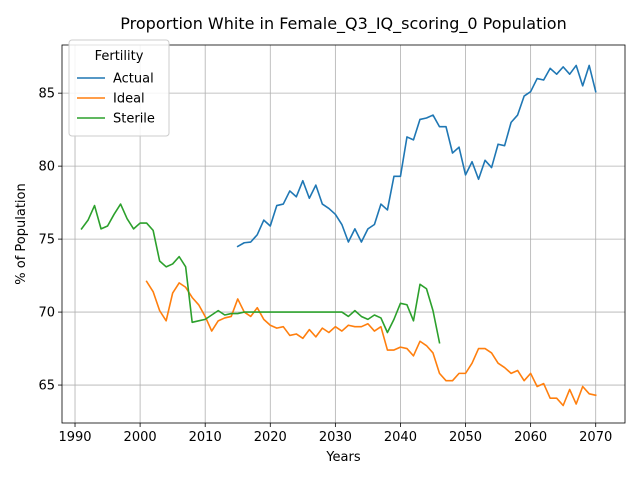  Describe the element at coordinates (21, 233) in the screenshot. I see `y-axis-title: % of Population` at that location.